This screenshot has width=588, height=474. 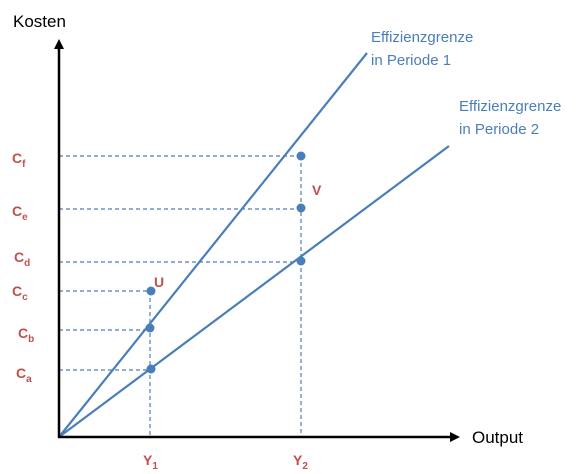 What do you see at coordinates (20, 293) in the screenshot?
I see `y-tick-cc: Cc` at bounding box center [20, 293].